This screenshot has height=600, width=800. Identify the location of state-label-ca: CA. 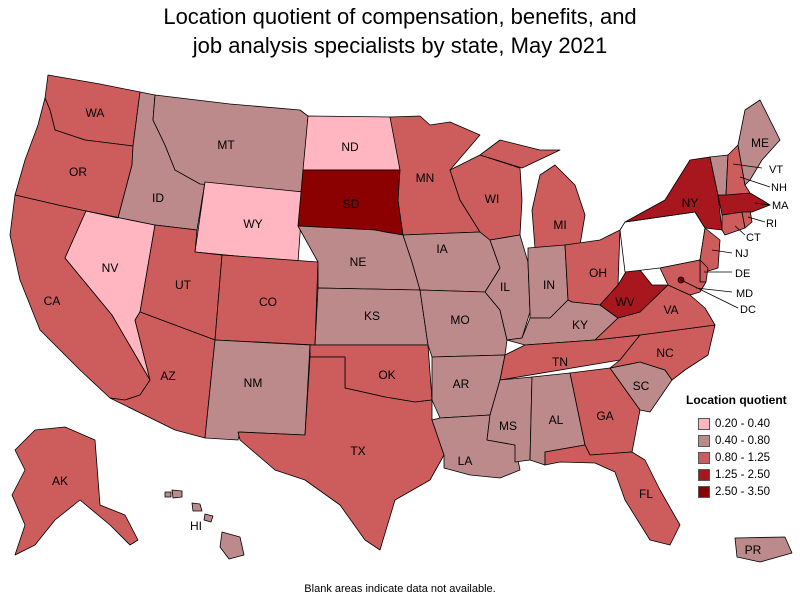
(52, 301).